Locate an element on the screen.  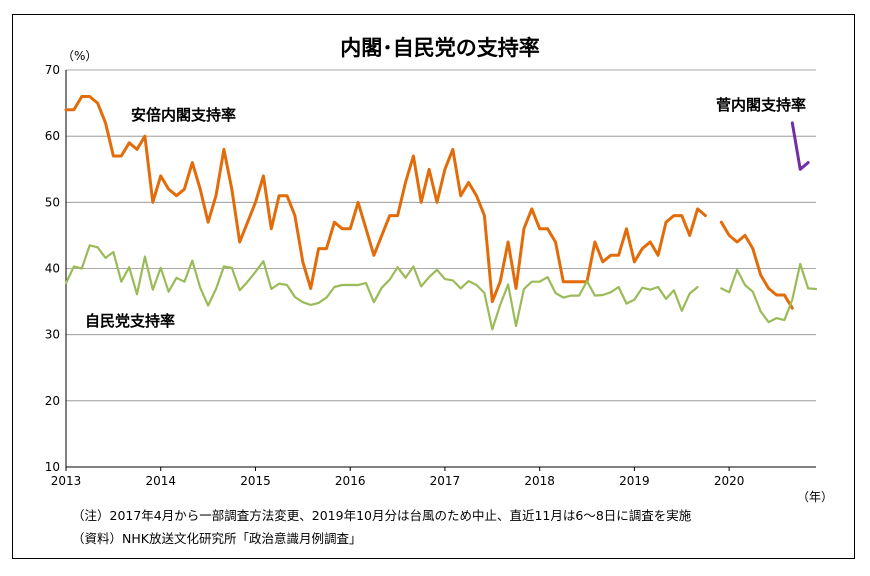
x-tick-label: 2020 is located at coordinates (729, 481).